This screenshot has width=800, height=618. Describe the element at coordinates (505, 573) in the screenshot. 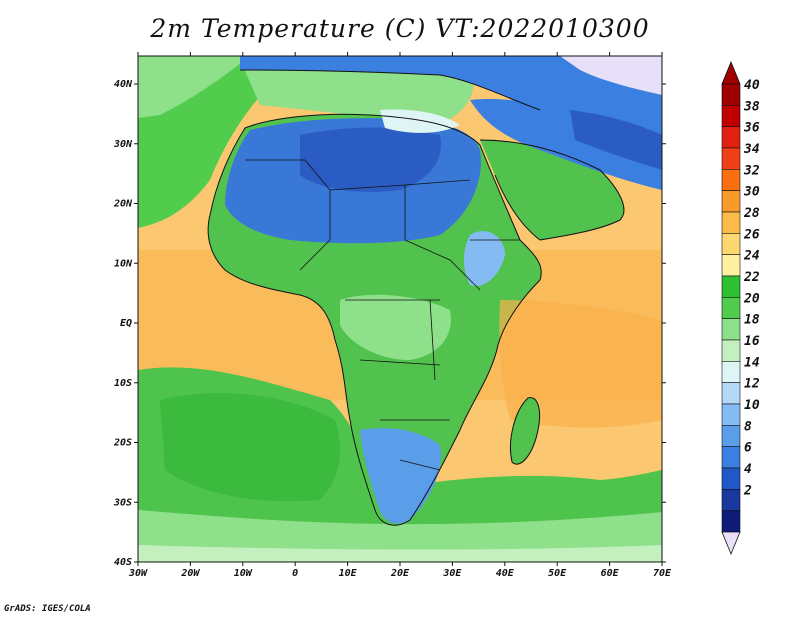

I see `x-tick-label: 40E` at that location.